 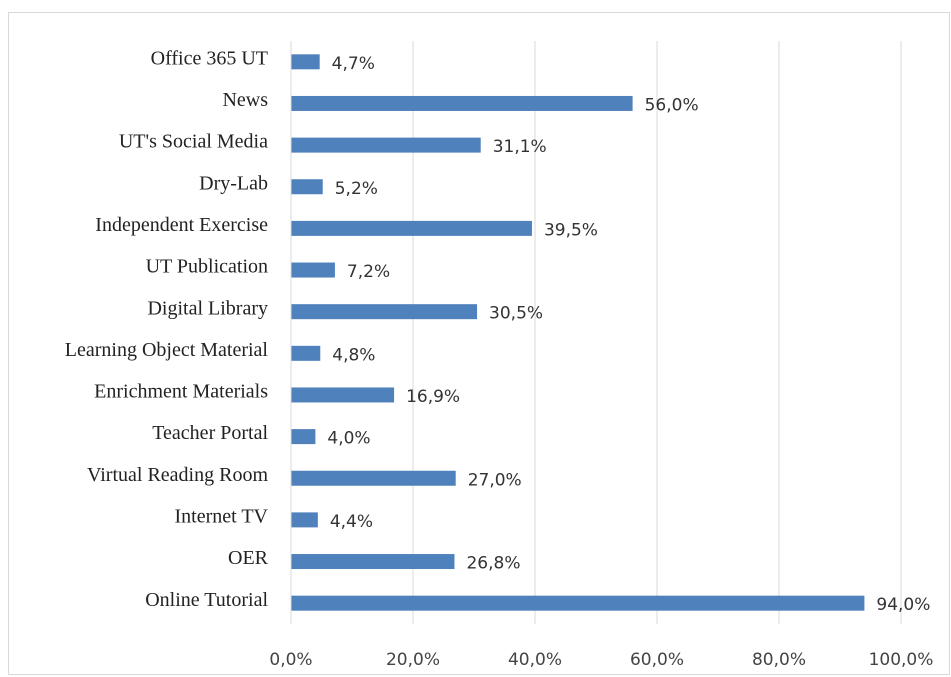 What do you see at coordinates (516, 314) in the screenshot?
I see `data-label: 30,5%` at bounding box center [516, 314].